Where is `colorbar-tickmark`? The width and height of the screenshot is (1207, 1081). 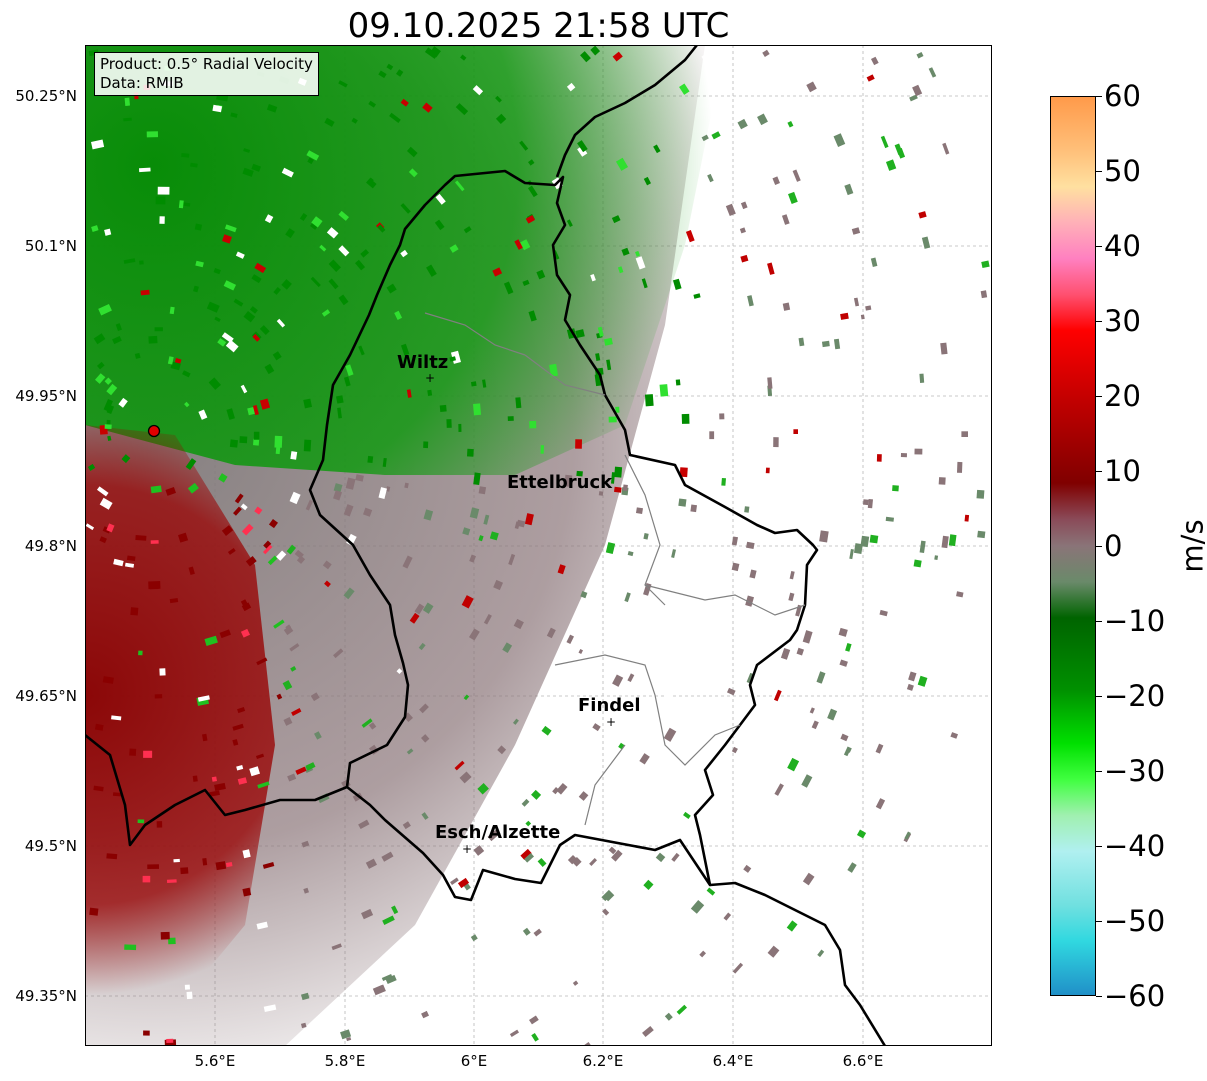
colorbar-tickmark is located at coordinates (1099, 846).